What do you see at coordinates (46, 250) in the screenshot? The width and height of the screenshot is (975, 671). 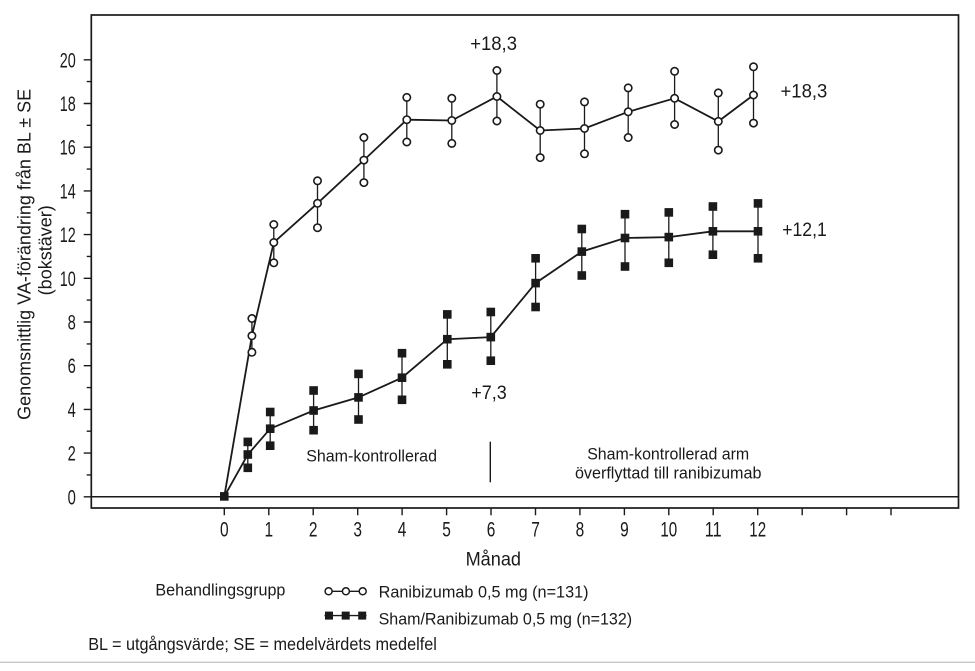 I see `svg-text: (bokstäver)` at bounding box center [46, 250].